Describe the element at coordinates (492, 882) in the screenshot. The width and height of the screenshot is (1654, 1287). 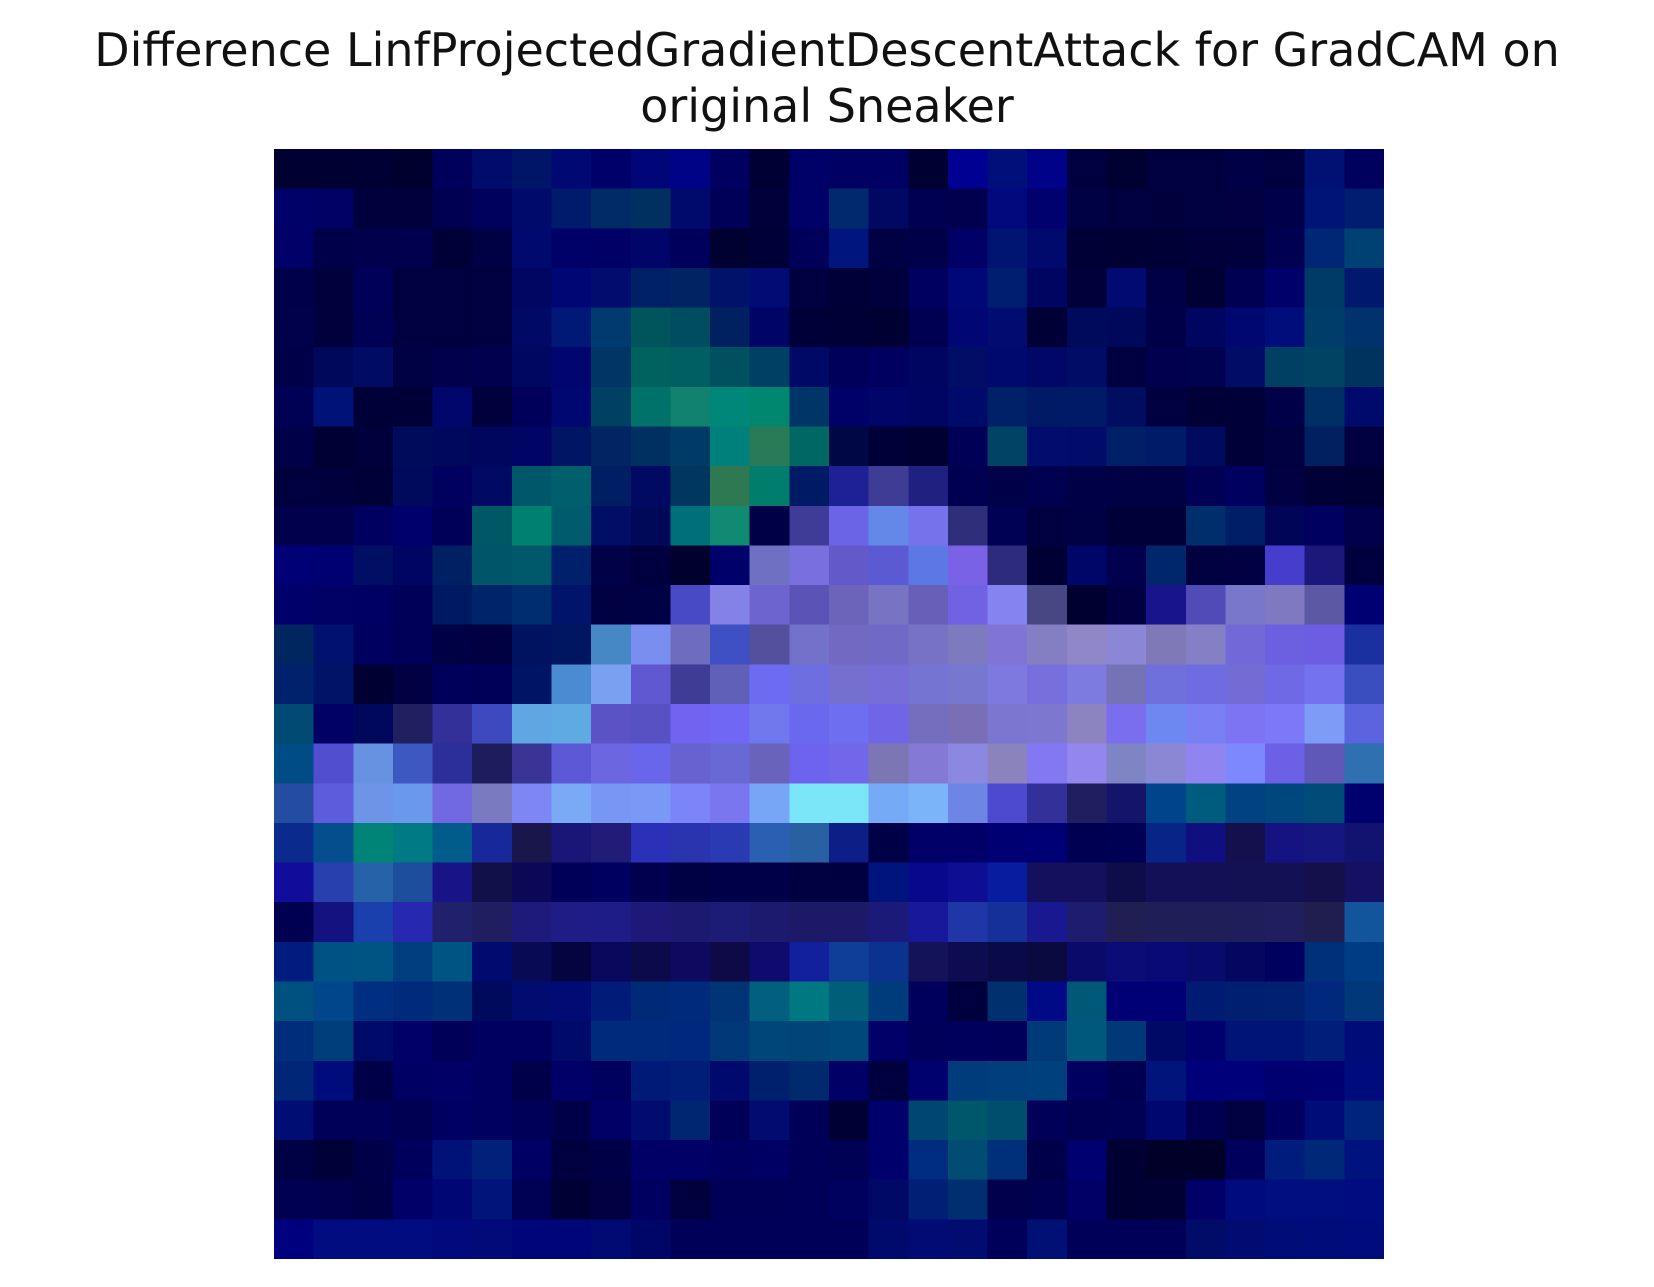
I see `heatmap-cell-r18-c5` at that location.